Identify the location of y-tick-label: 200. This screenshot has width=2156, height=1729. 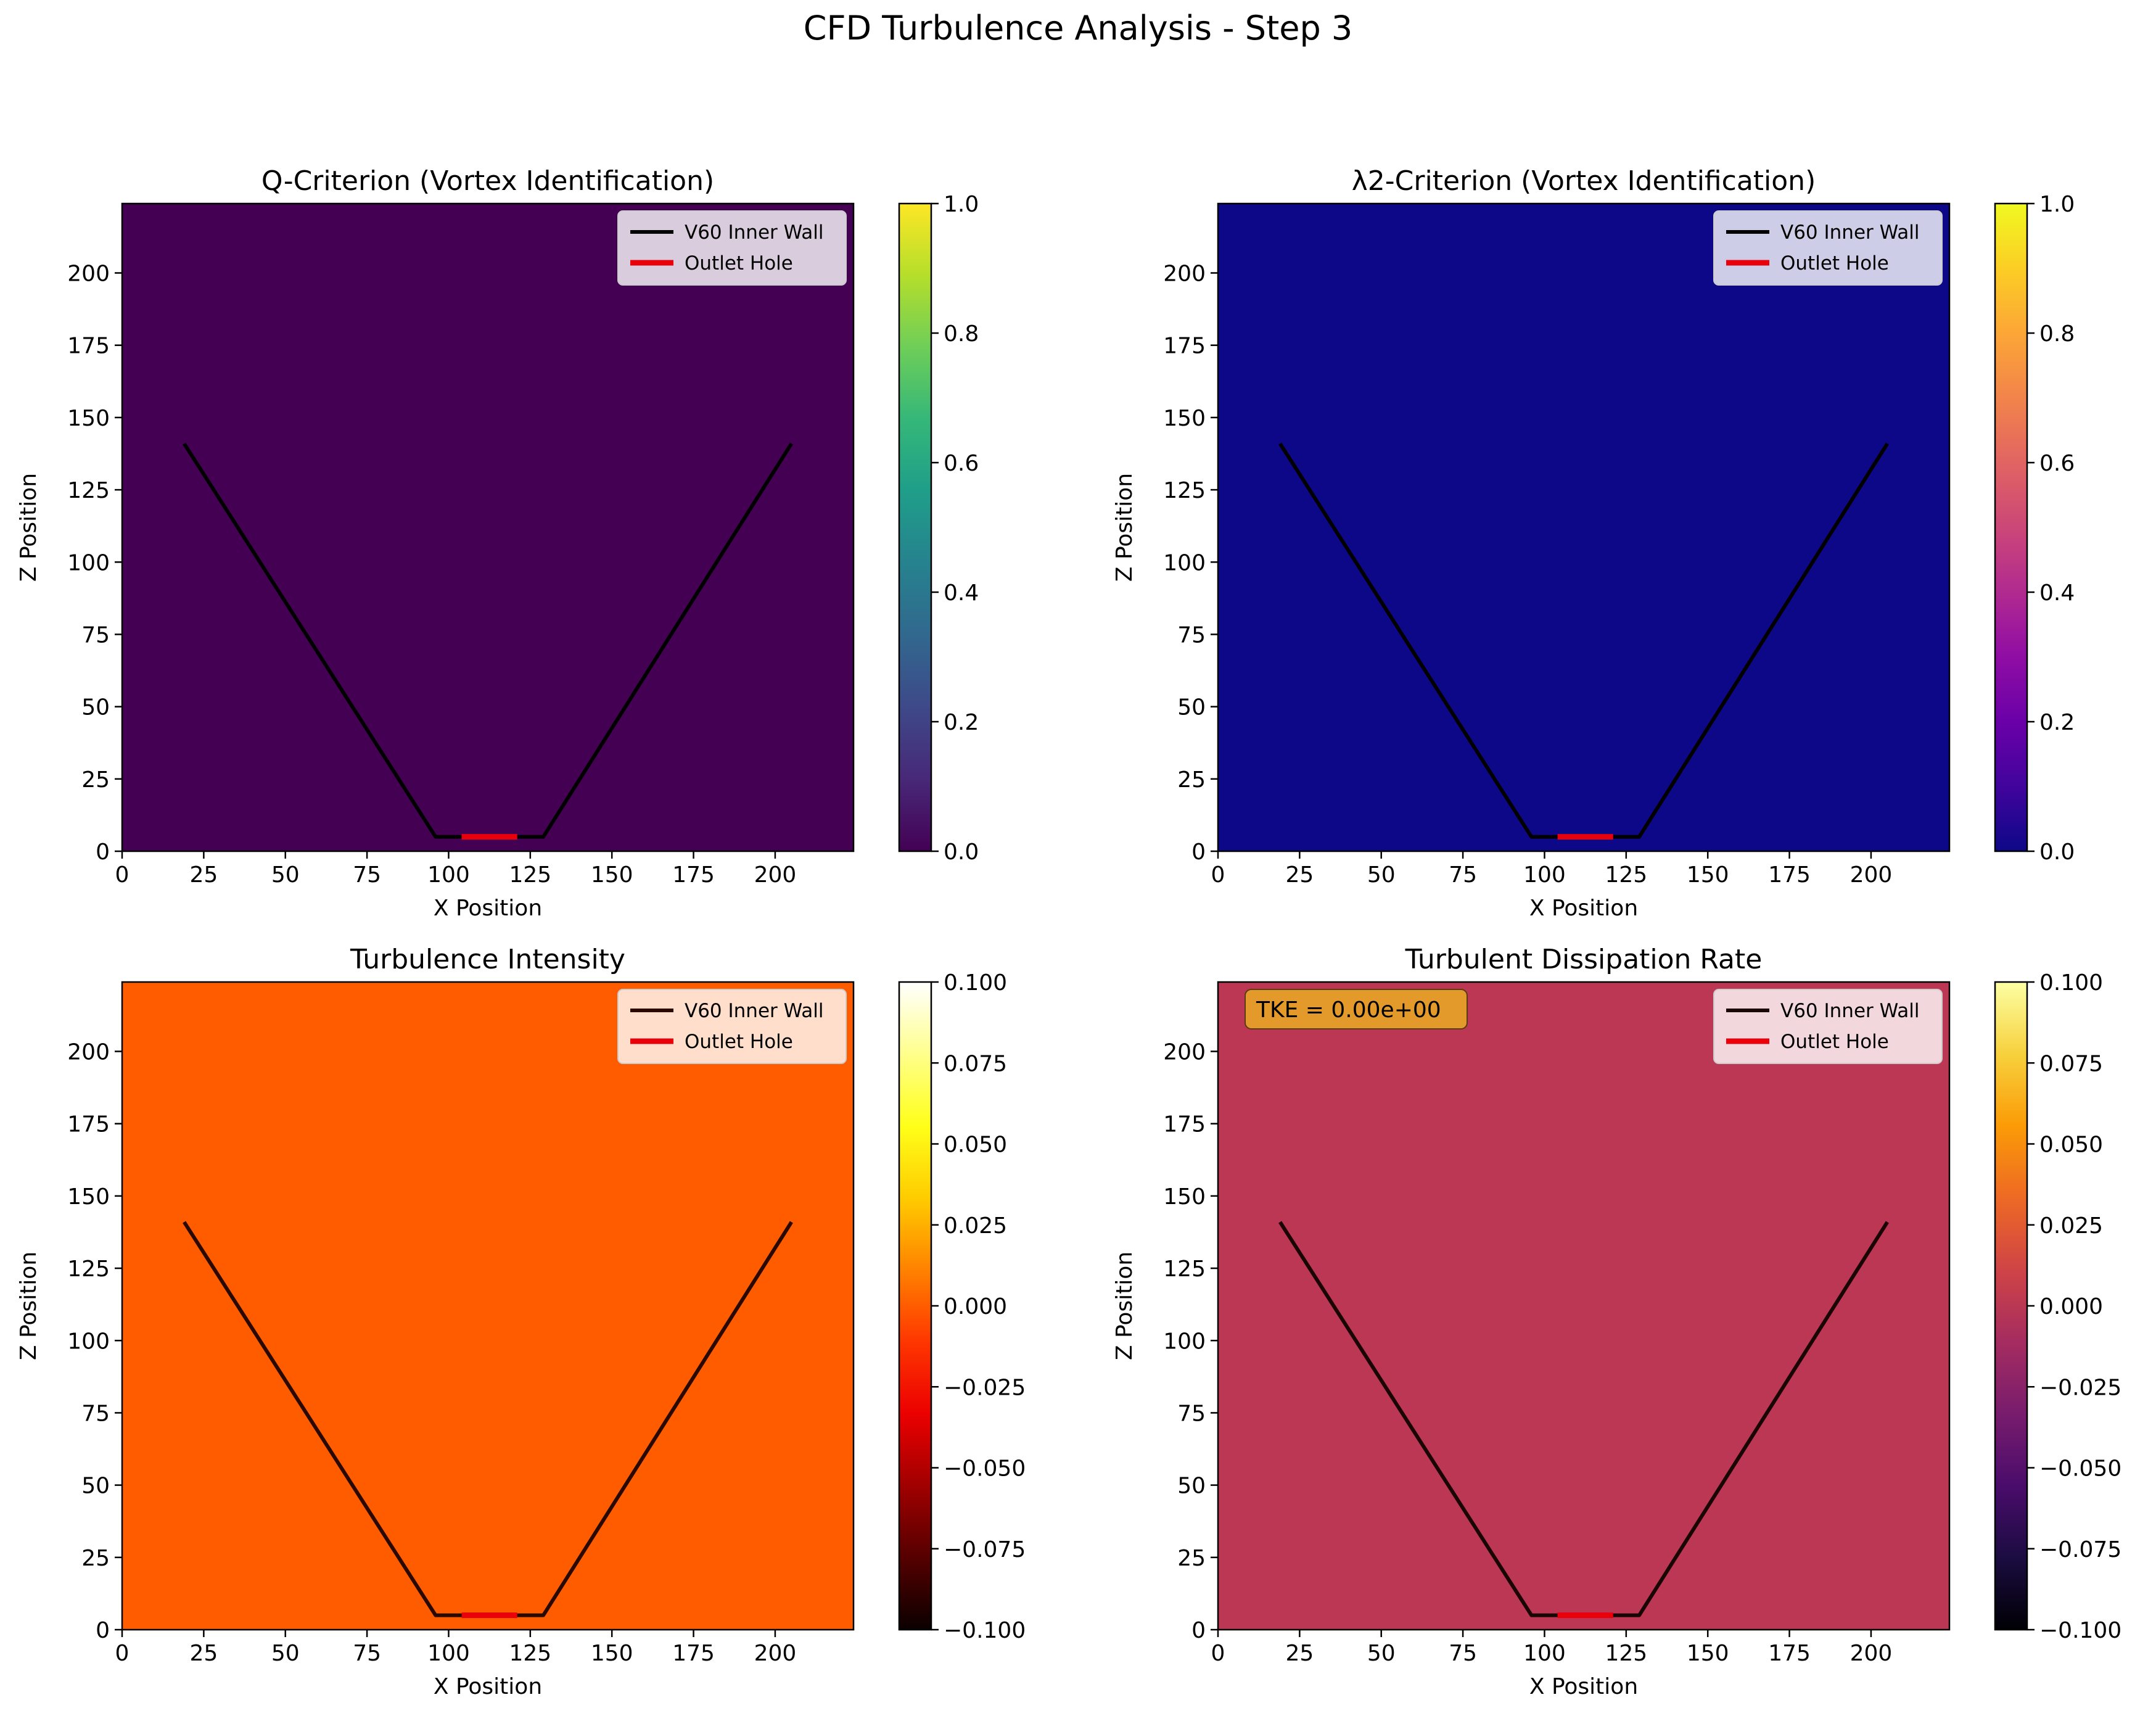
(1184, 274).